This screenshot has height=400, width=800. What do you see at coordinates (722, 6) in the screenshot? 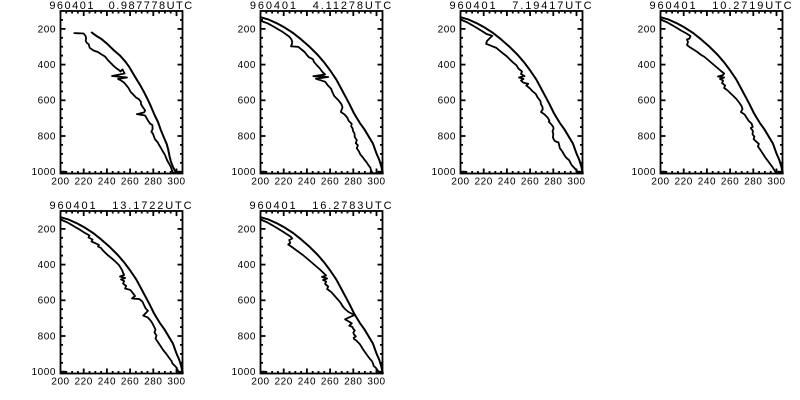
I see `svg-text: 960401 10.2719UTC` at bounding box center [722, 6].